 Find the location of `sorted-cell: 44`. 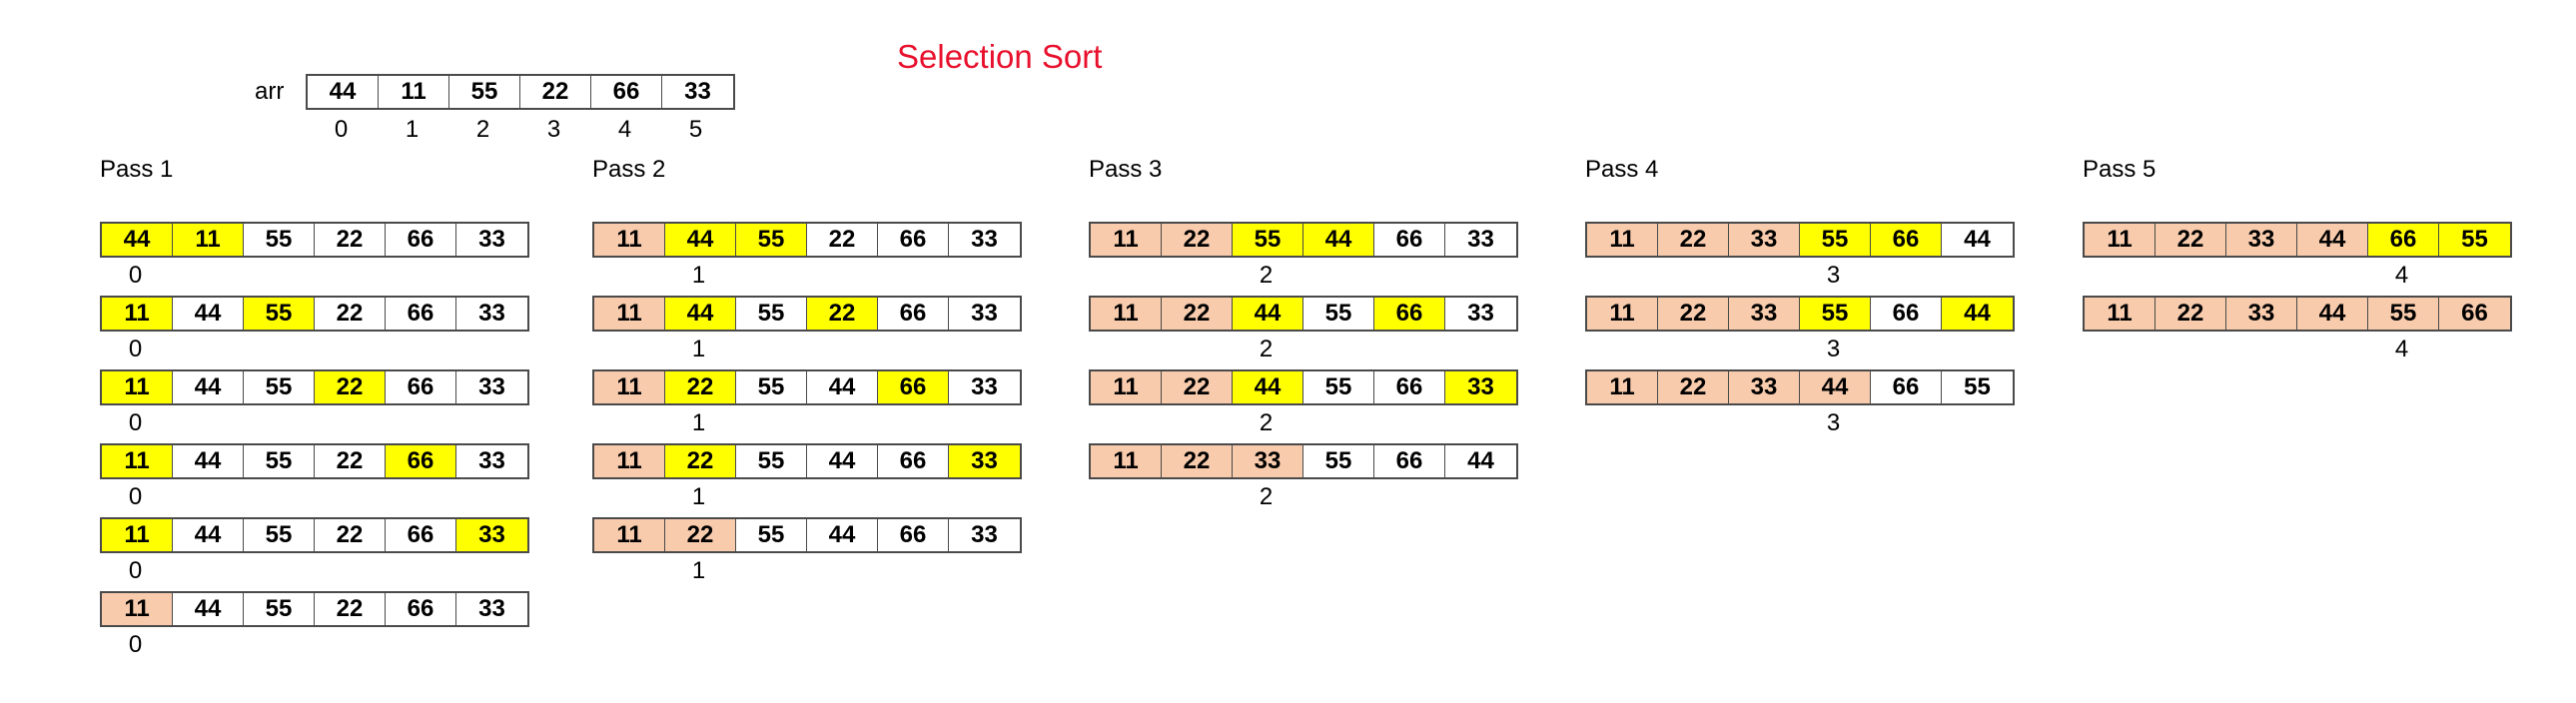

sorted-cell: 44 is located at coordinates (2333, 314).